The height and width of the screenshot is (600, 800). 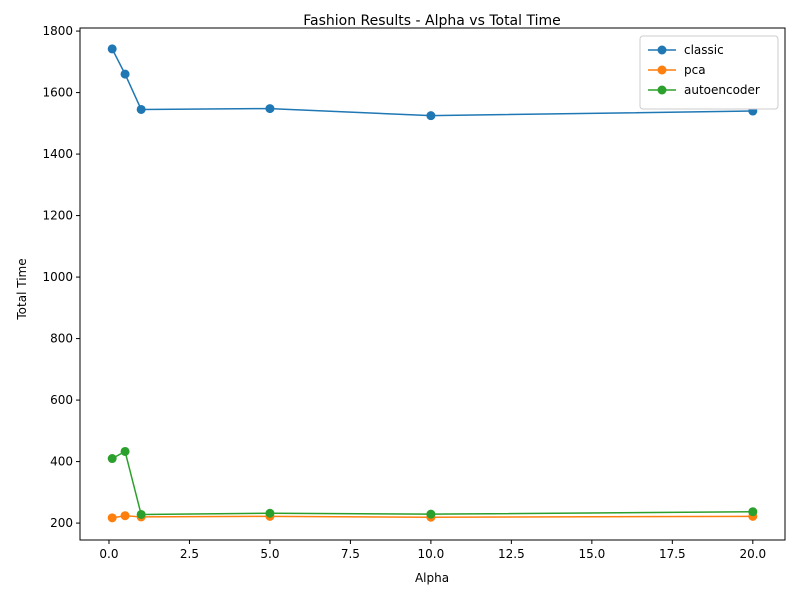 What do you see at coordinates (57, 216) in the screenshot?
I see `y-tick-label: 1200` at bounding box center [57, 216].